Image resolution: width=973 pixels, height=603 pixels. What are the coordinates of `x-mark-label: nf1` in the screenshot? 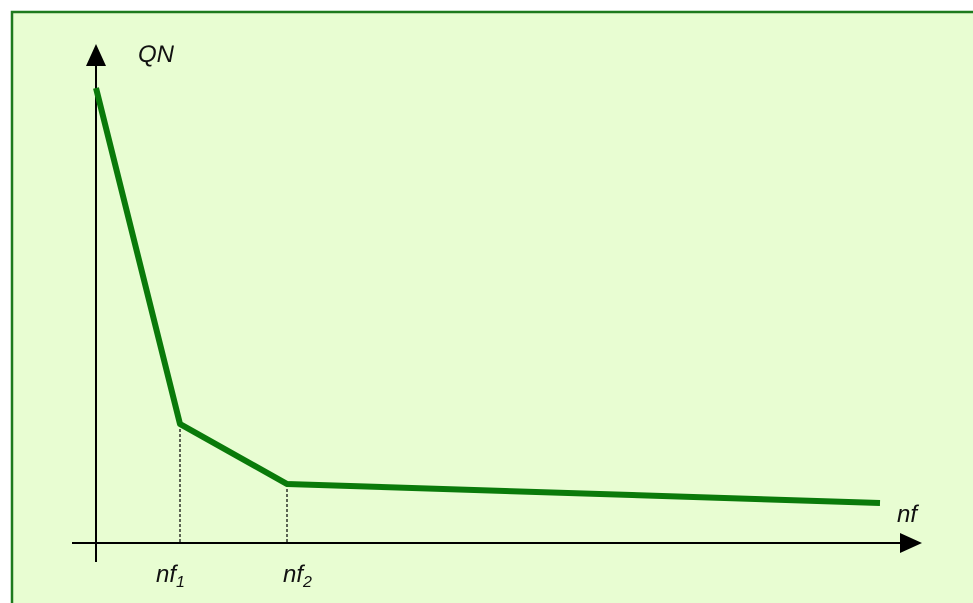 It's located at (170, 576).